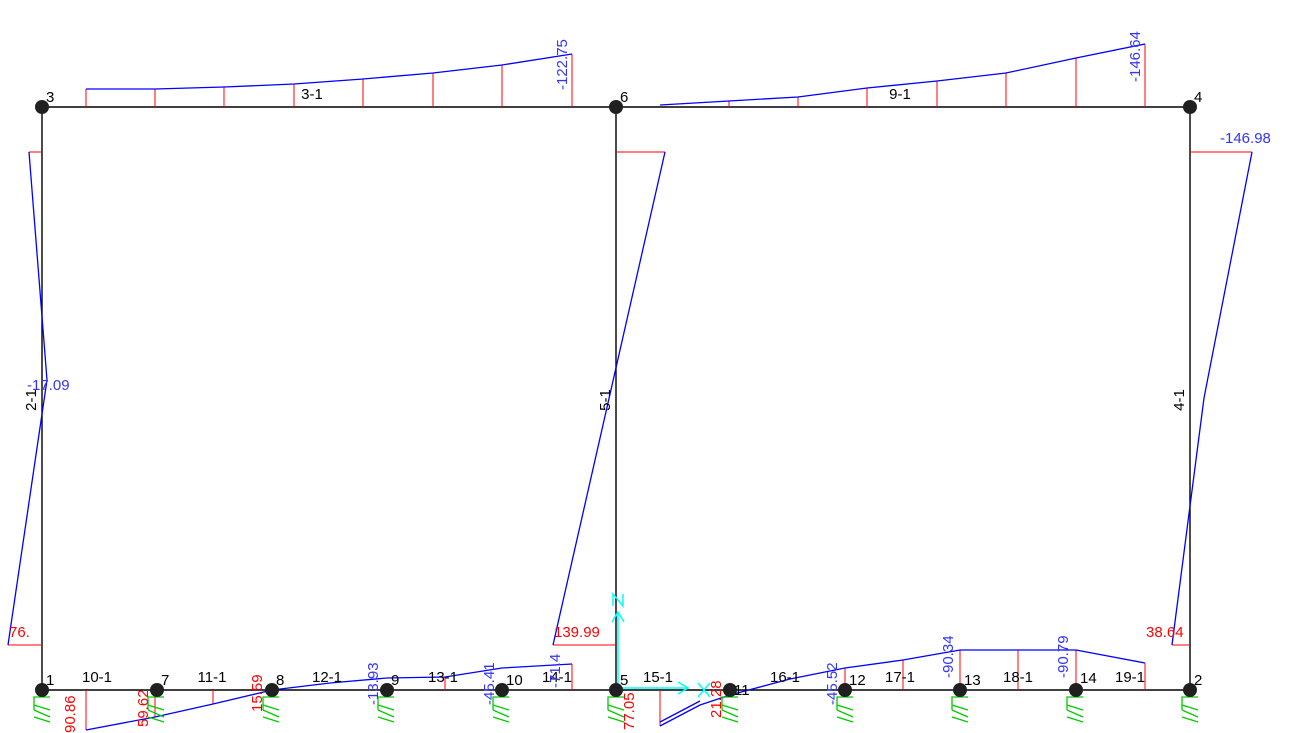 The height and width of the screenshot is (733, 1301). Describe the element at coordinates (1018, 677) in the screenshot. I see `frame-label: 18-1` at that location.